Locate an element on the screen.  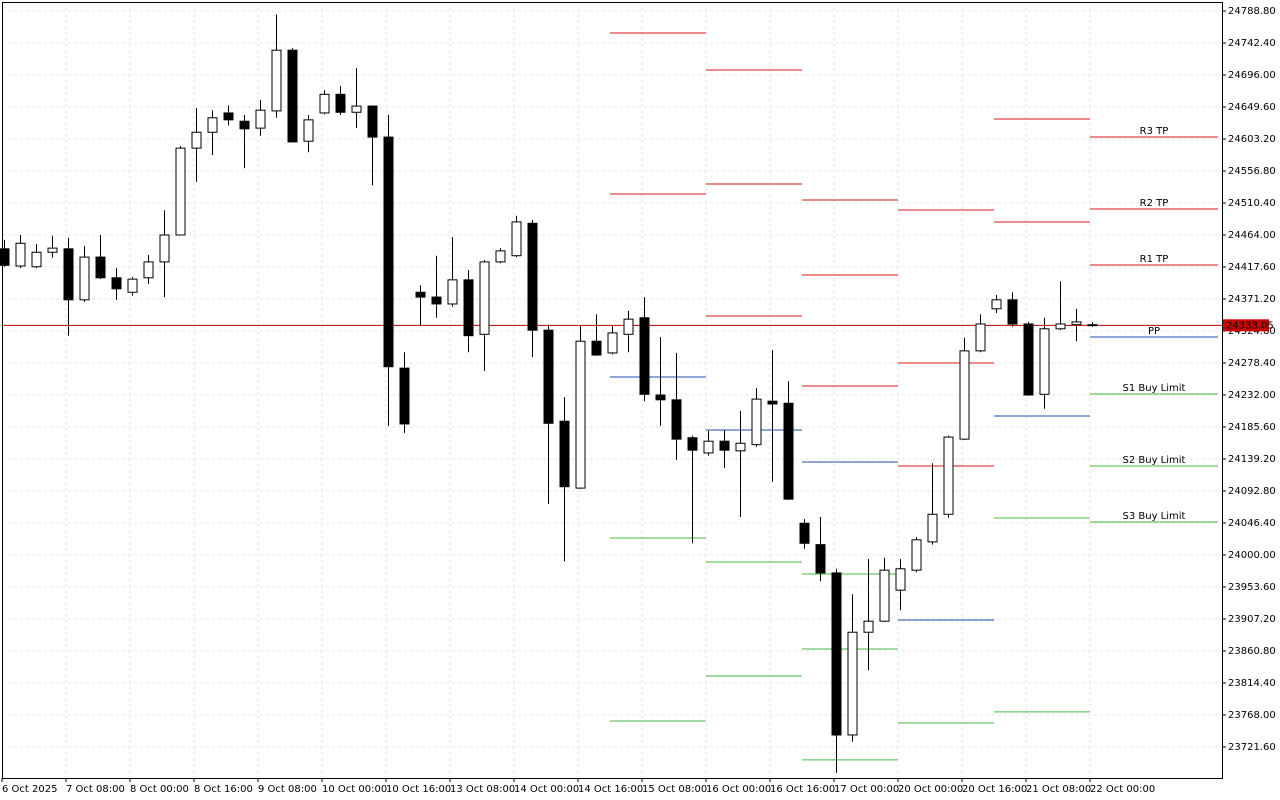
y-tick-label: 24603.20 is located at coordinates (1252, 139).